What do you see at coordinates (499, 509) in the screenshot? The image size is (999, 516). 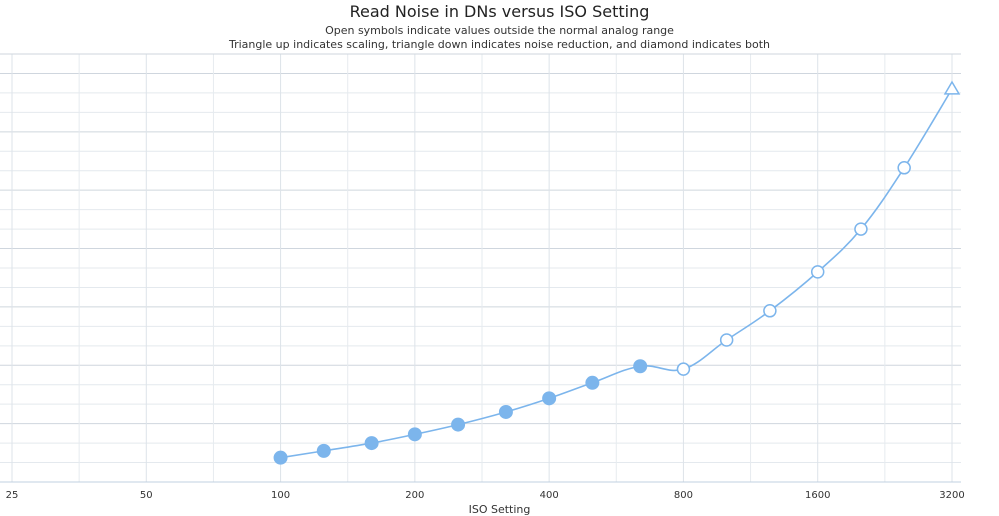 I see `x-axis-title: ISO Setting` at bounding box center [499, 509].